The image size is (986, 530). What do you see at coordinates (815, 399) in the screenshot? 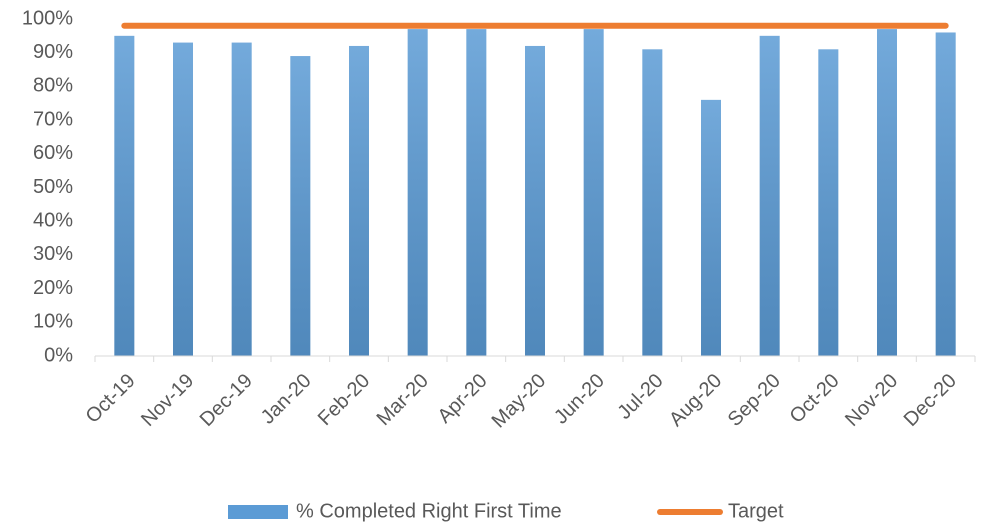
I see `x-tick-label: Oct-20` at bounding box center [815, 399].